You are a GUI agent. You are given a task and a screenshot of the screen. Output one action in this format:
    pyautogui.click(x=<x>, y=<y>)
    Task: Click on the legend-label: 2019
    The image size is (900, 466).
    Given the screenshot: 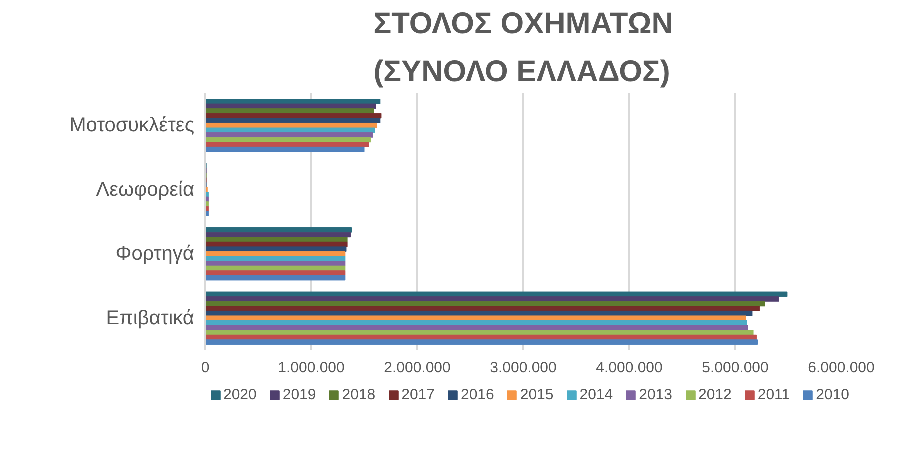 What is the action you would take?
    pyautogui.click(x=299, y=395)
    